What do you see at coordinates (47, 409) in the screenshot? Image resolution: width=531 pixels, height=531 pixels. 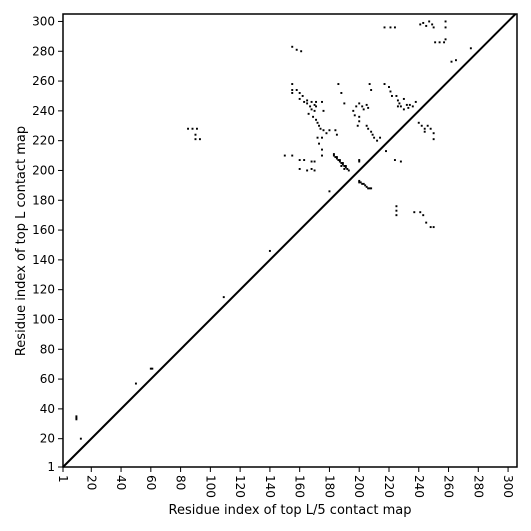 I see `y-tick-label: 40` at bounding box center [47, 409].